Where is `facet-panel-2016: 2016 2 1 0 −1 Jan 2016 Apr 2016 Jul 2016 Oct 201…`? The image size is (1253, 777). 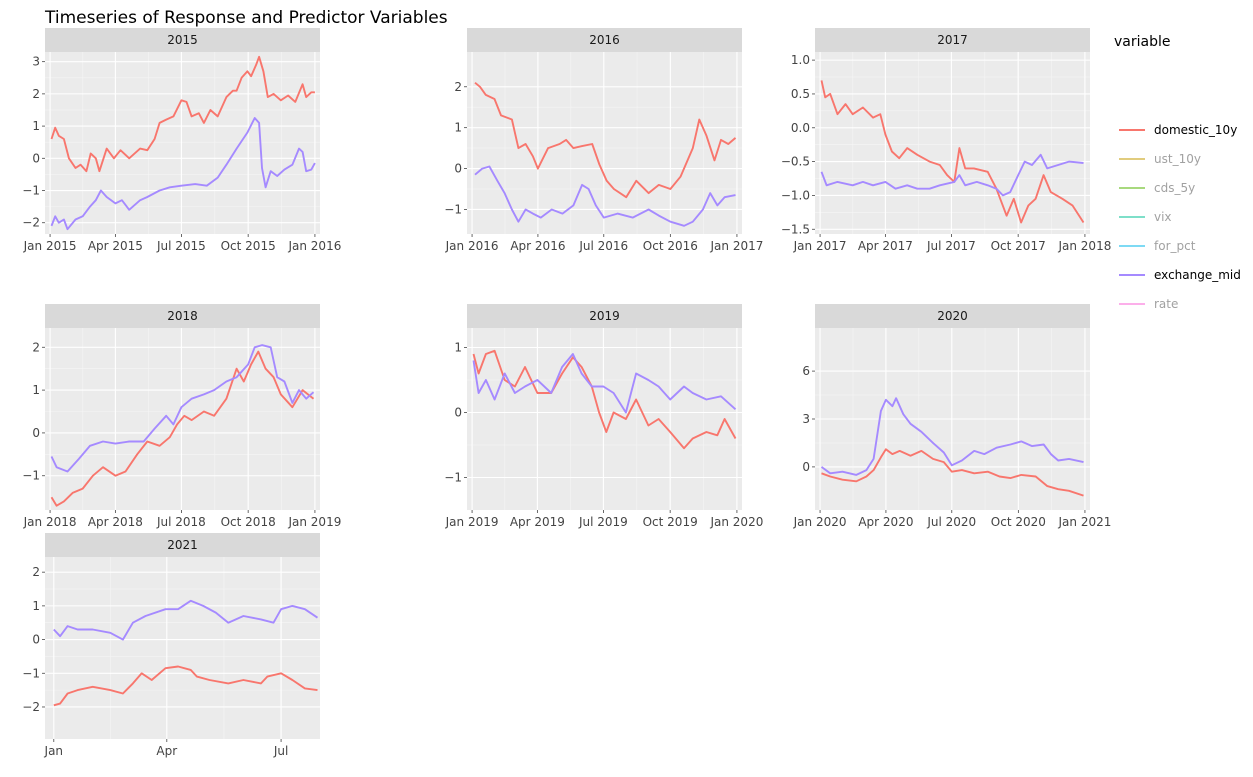 facet-panel-2016: 2016 2 1 0 −1 Jan 2016 Apr 2016 Jul 2016 Oct 201… is located at coordinates (603, 140).